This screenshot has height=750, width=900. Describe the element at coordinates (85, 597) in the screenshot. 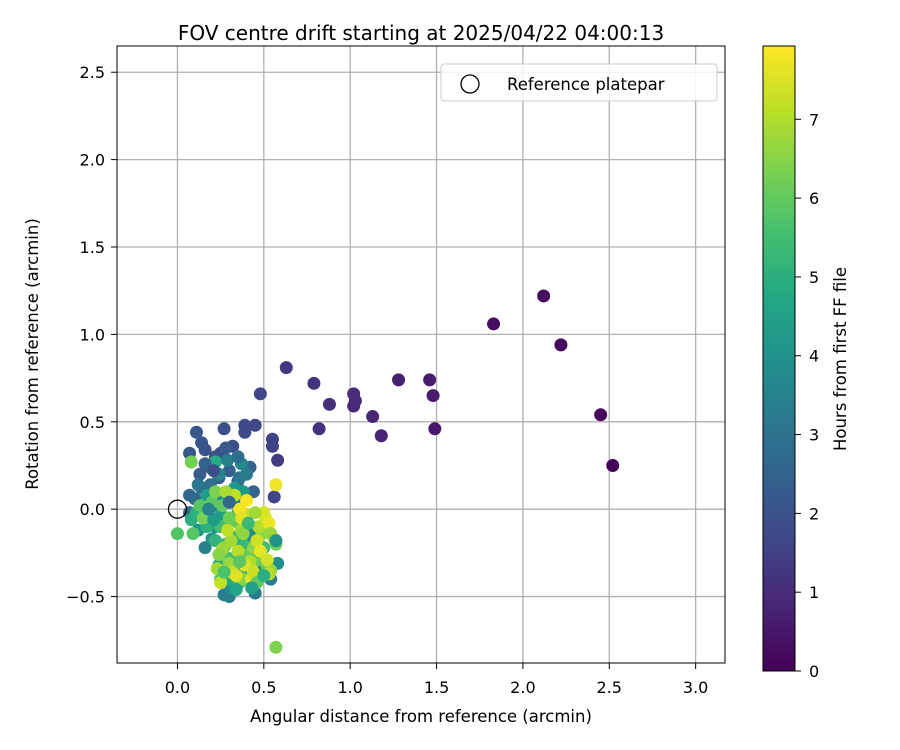

I see `y-tick-label: −0.5` at that location.